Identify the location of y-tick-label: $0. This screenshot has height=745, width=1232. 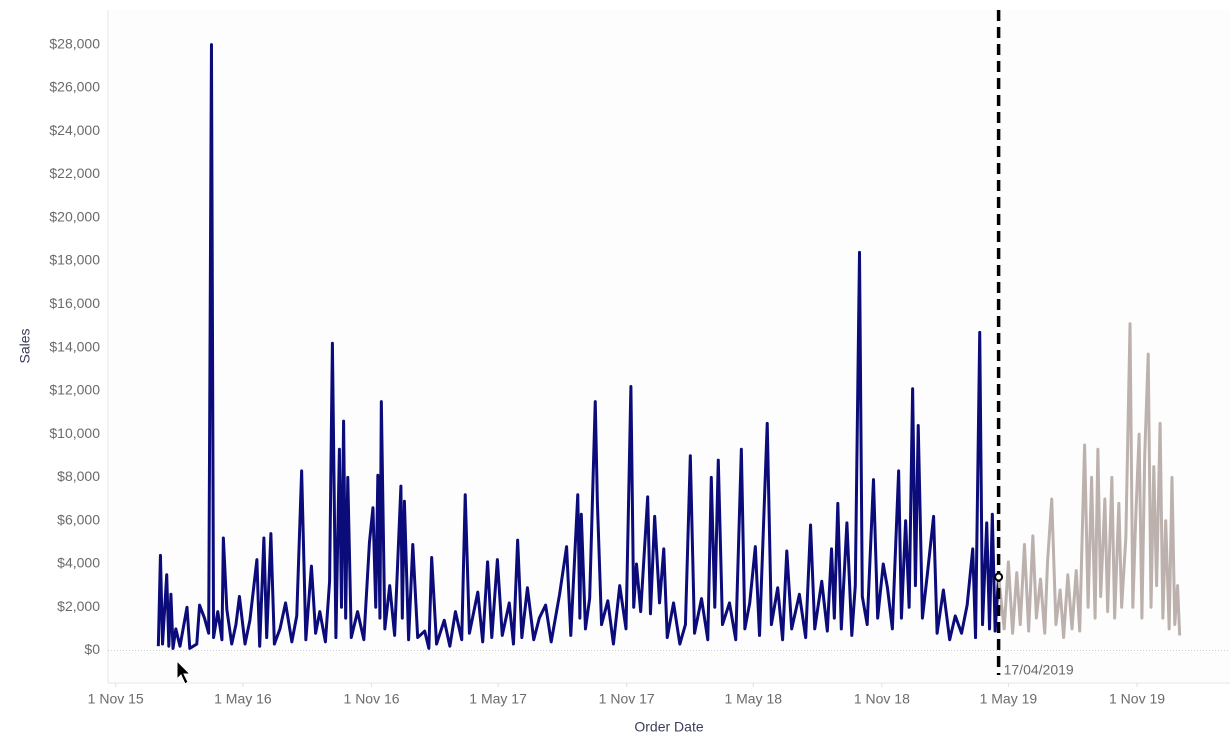
(92, 649).